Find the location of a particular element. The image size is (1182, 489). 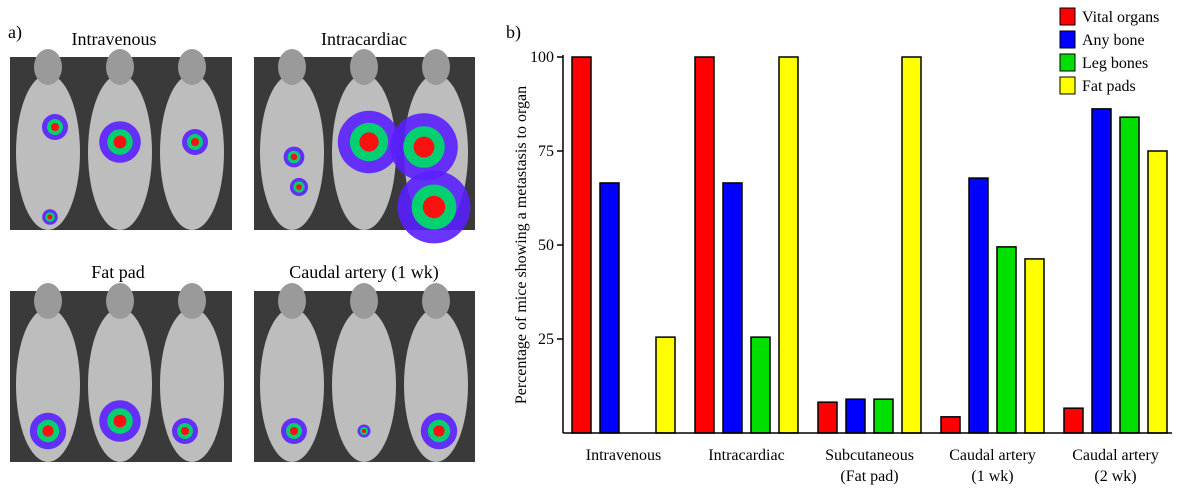

legend-label: Fat pads is located at coordinates (1109, 86).